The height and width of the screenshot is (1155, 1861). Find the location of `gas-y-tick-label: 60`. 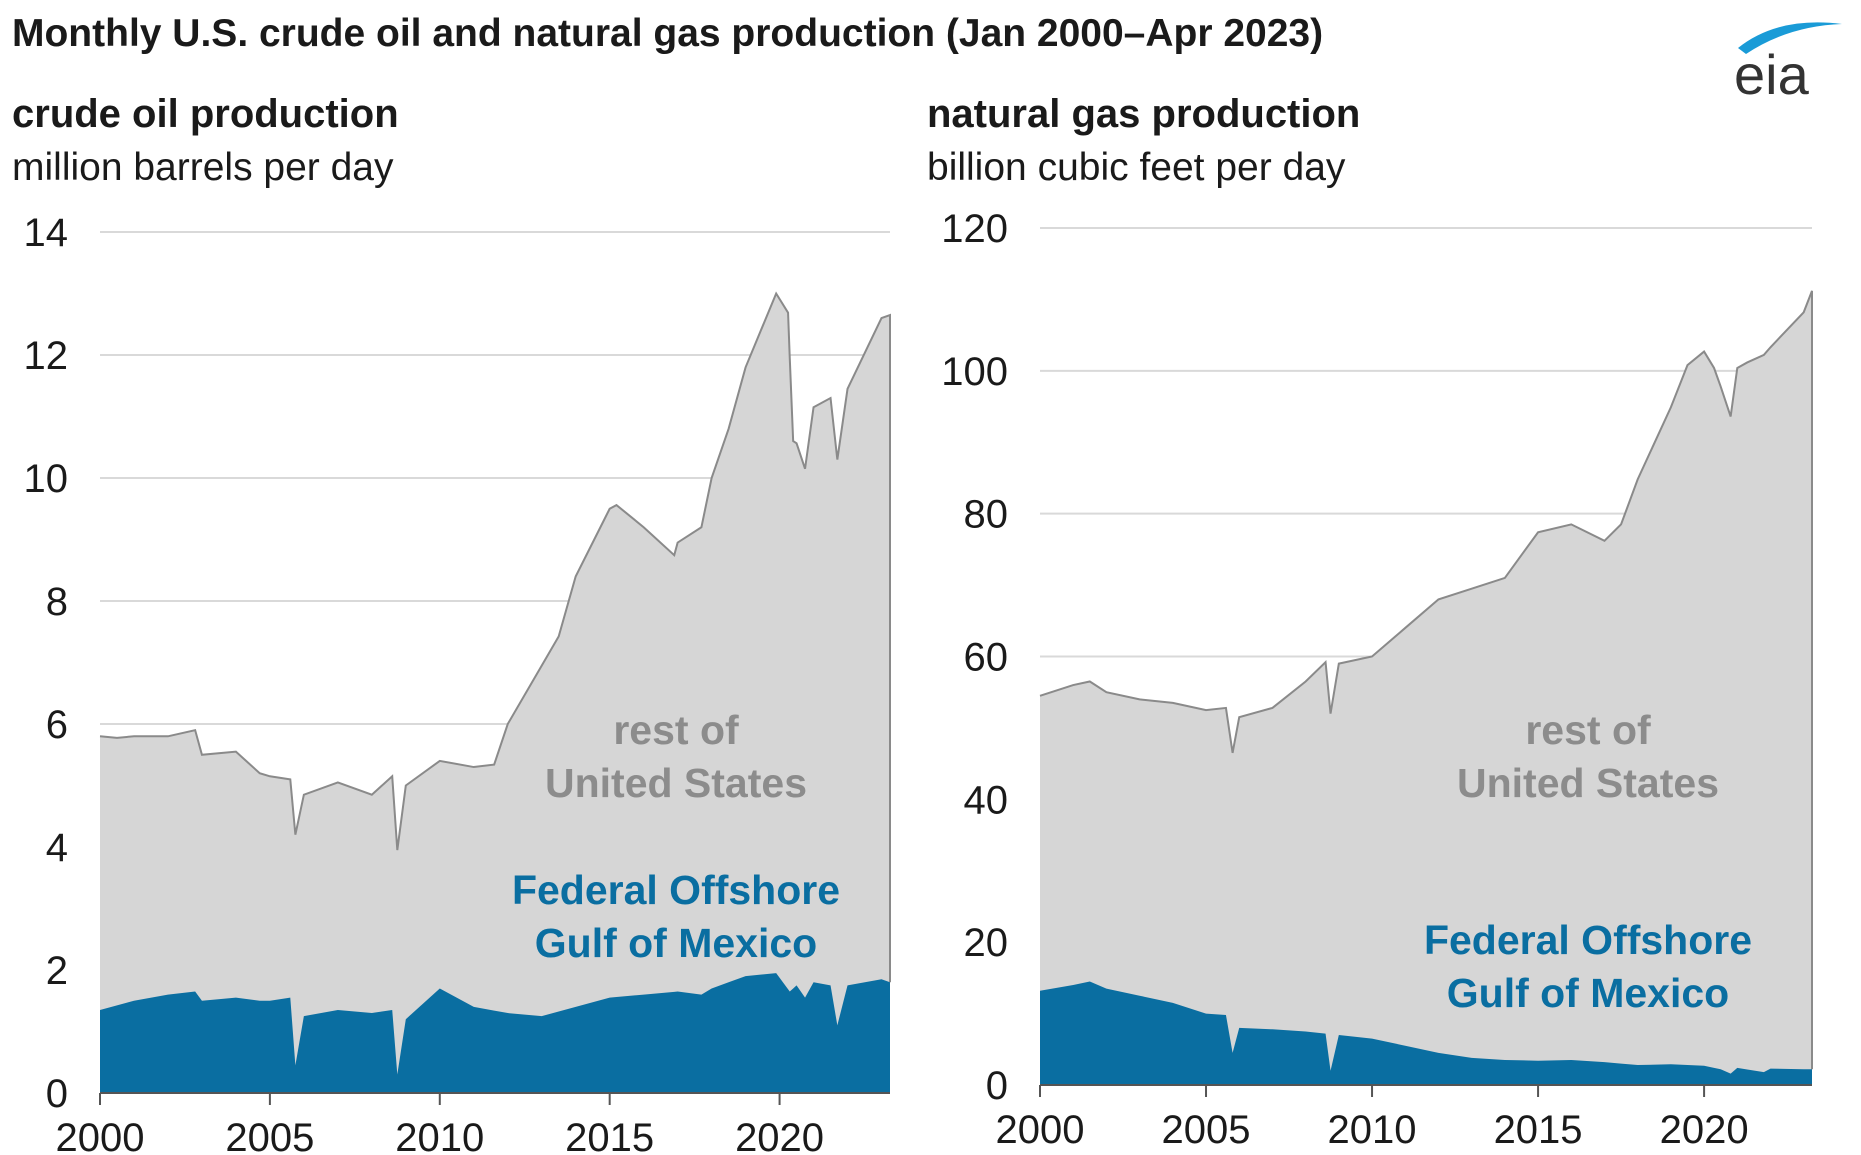

gas-y-tick-label: 60 is located at coordinates (986, 658).